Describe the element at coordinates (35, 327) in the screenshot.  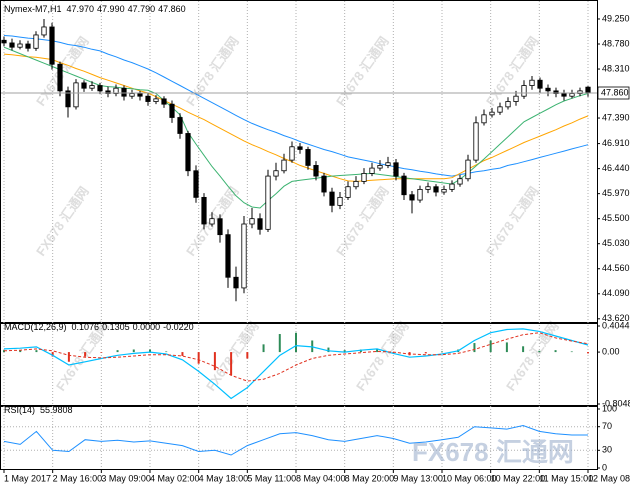
I see `panel-name: MACD(12,26,9)` at that location.